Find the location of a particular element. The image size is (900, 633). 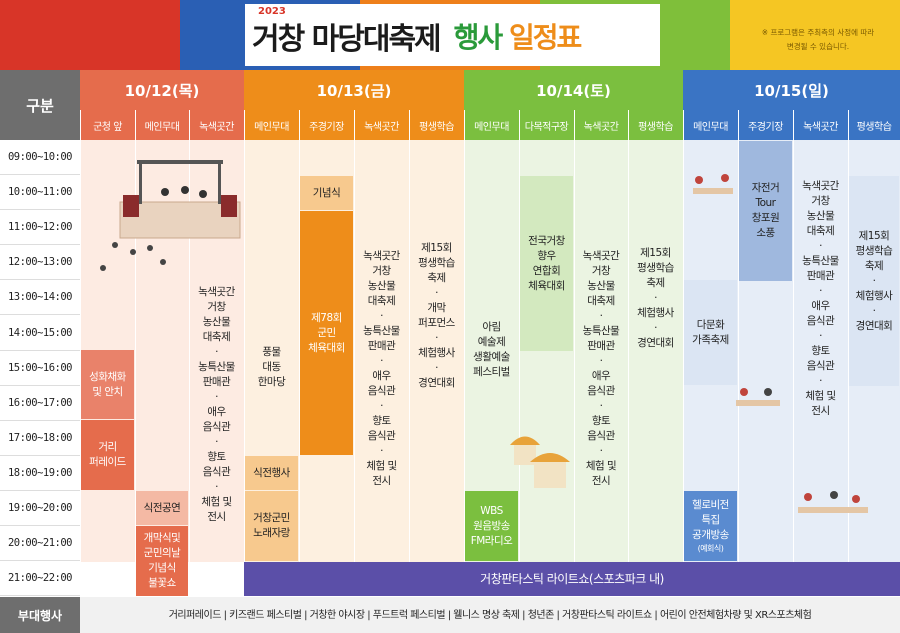

day-header-2: 10/13(금) is located at coordinates (354, 90).